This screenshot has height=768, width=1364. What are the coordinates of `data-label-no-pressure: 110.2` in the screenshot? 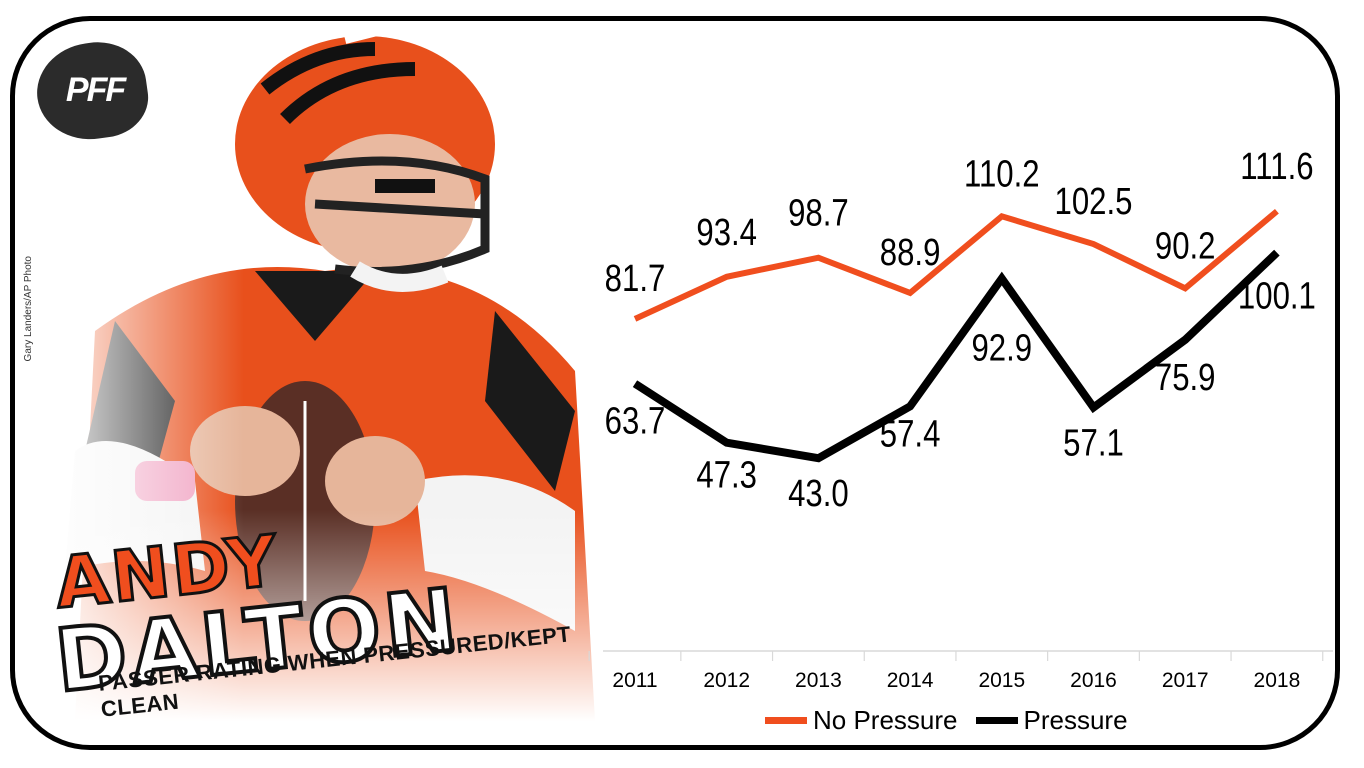 It's located at (1002, 174).